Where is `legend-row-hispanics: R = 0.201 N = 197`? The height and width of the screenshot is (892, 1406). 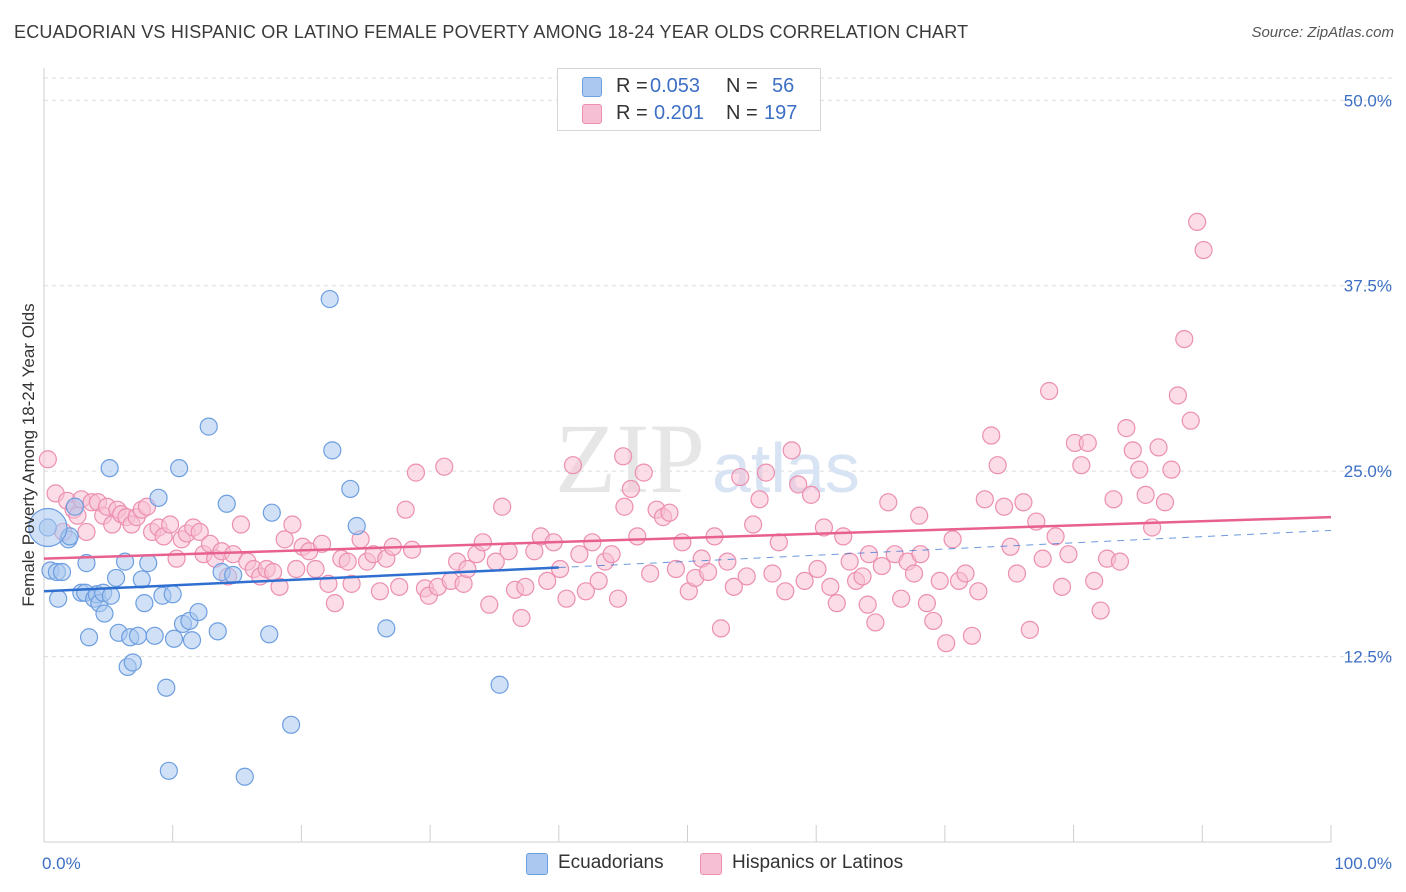 legend-row-hispanics: R = 0.201 N = 197 is located at coordinates (689, 113).